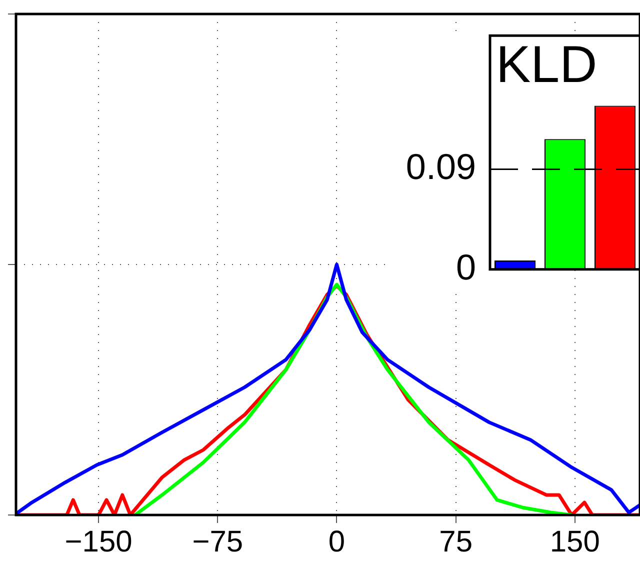 Image resolution: width=640 pixels, height=568 pixels. I want to click on x-tick-label: 150, so click(575, 541).